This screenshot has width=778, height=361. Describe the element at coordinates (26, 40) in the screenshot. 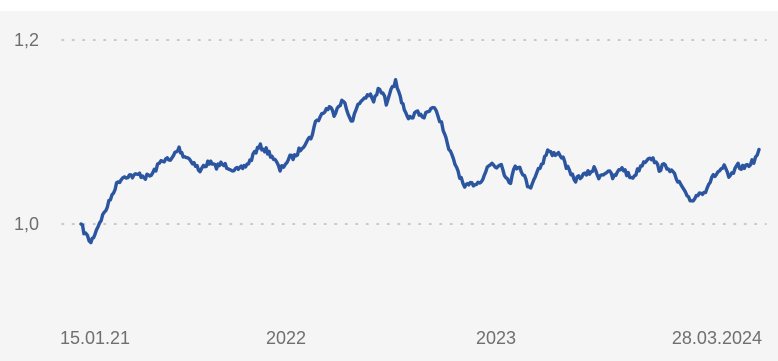

I see `y-tick-label: 1,2` at that location.